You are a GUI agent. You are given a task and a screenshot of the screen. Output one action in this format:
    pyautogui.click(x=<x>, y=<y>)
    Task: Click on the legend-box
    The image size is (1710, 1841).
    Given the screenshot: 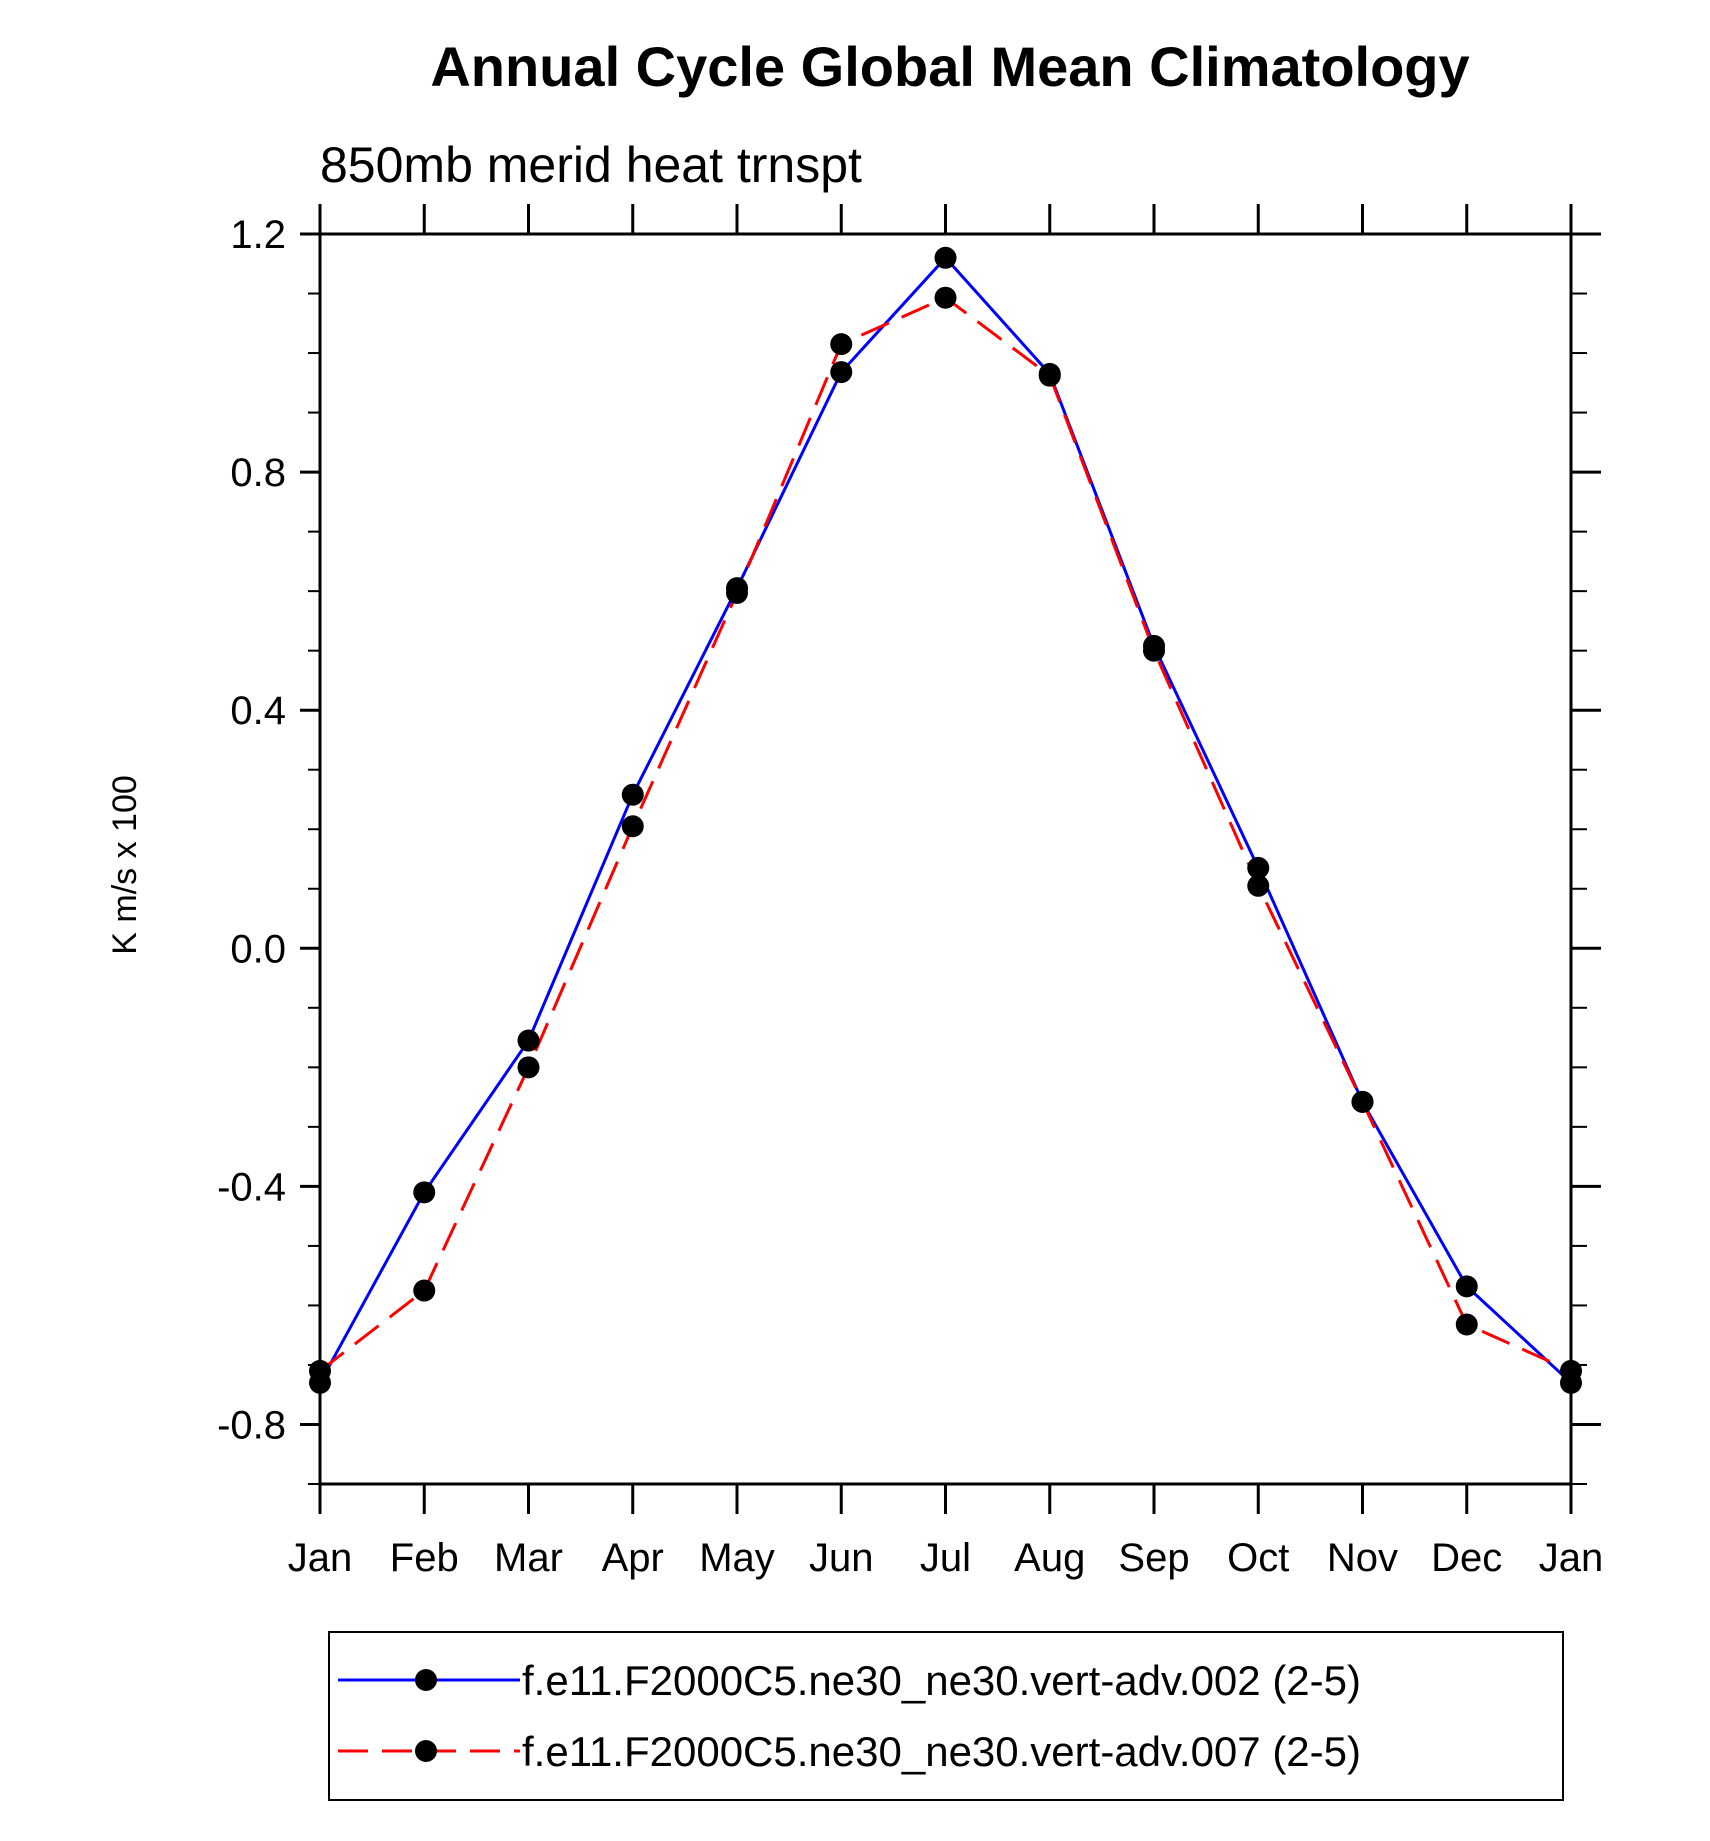 What is the action you would take?
    pyautogui.click(x=946, y=1716)
    